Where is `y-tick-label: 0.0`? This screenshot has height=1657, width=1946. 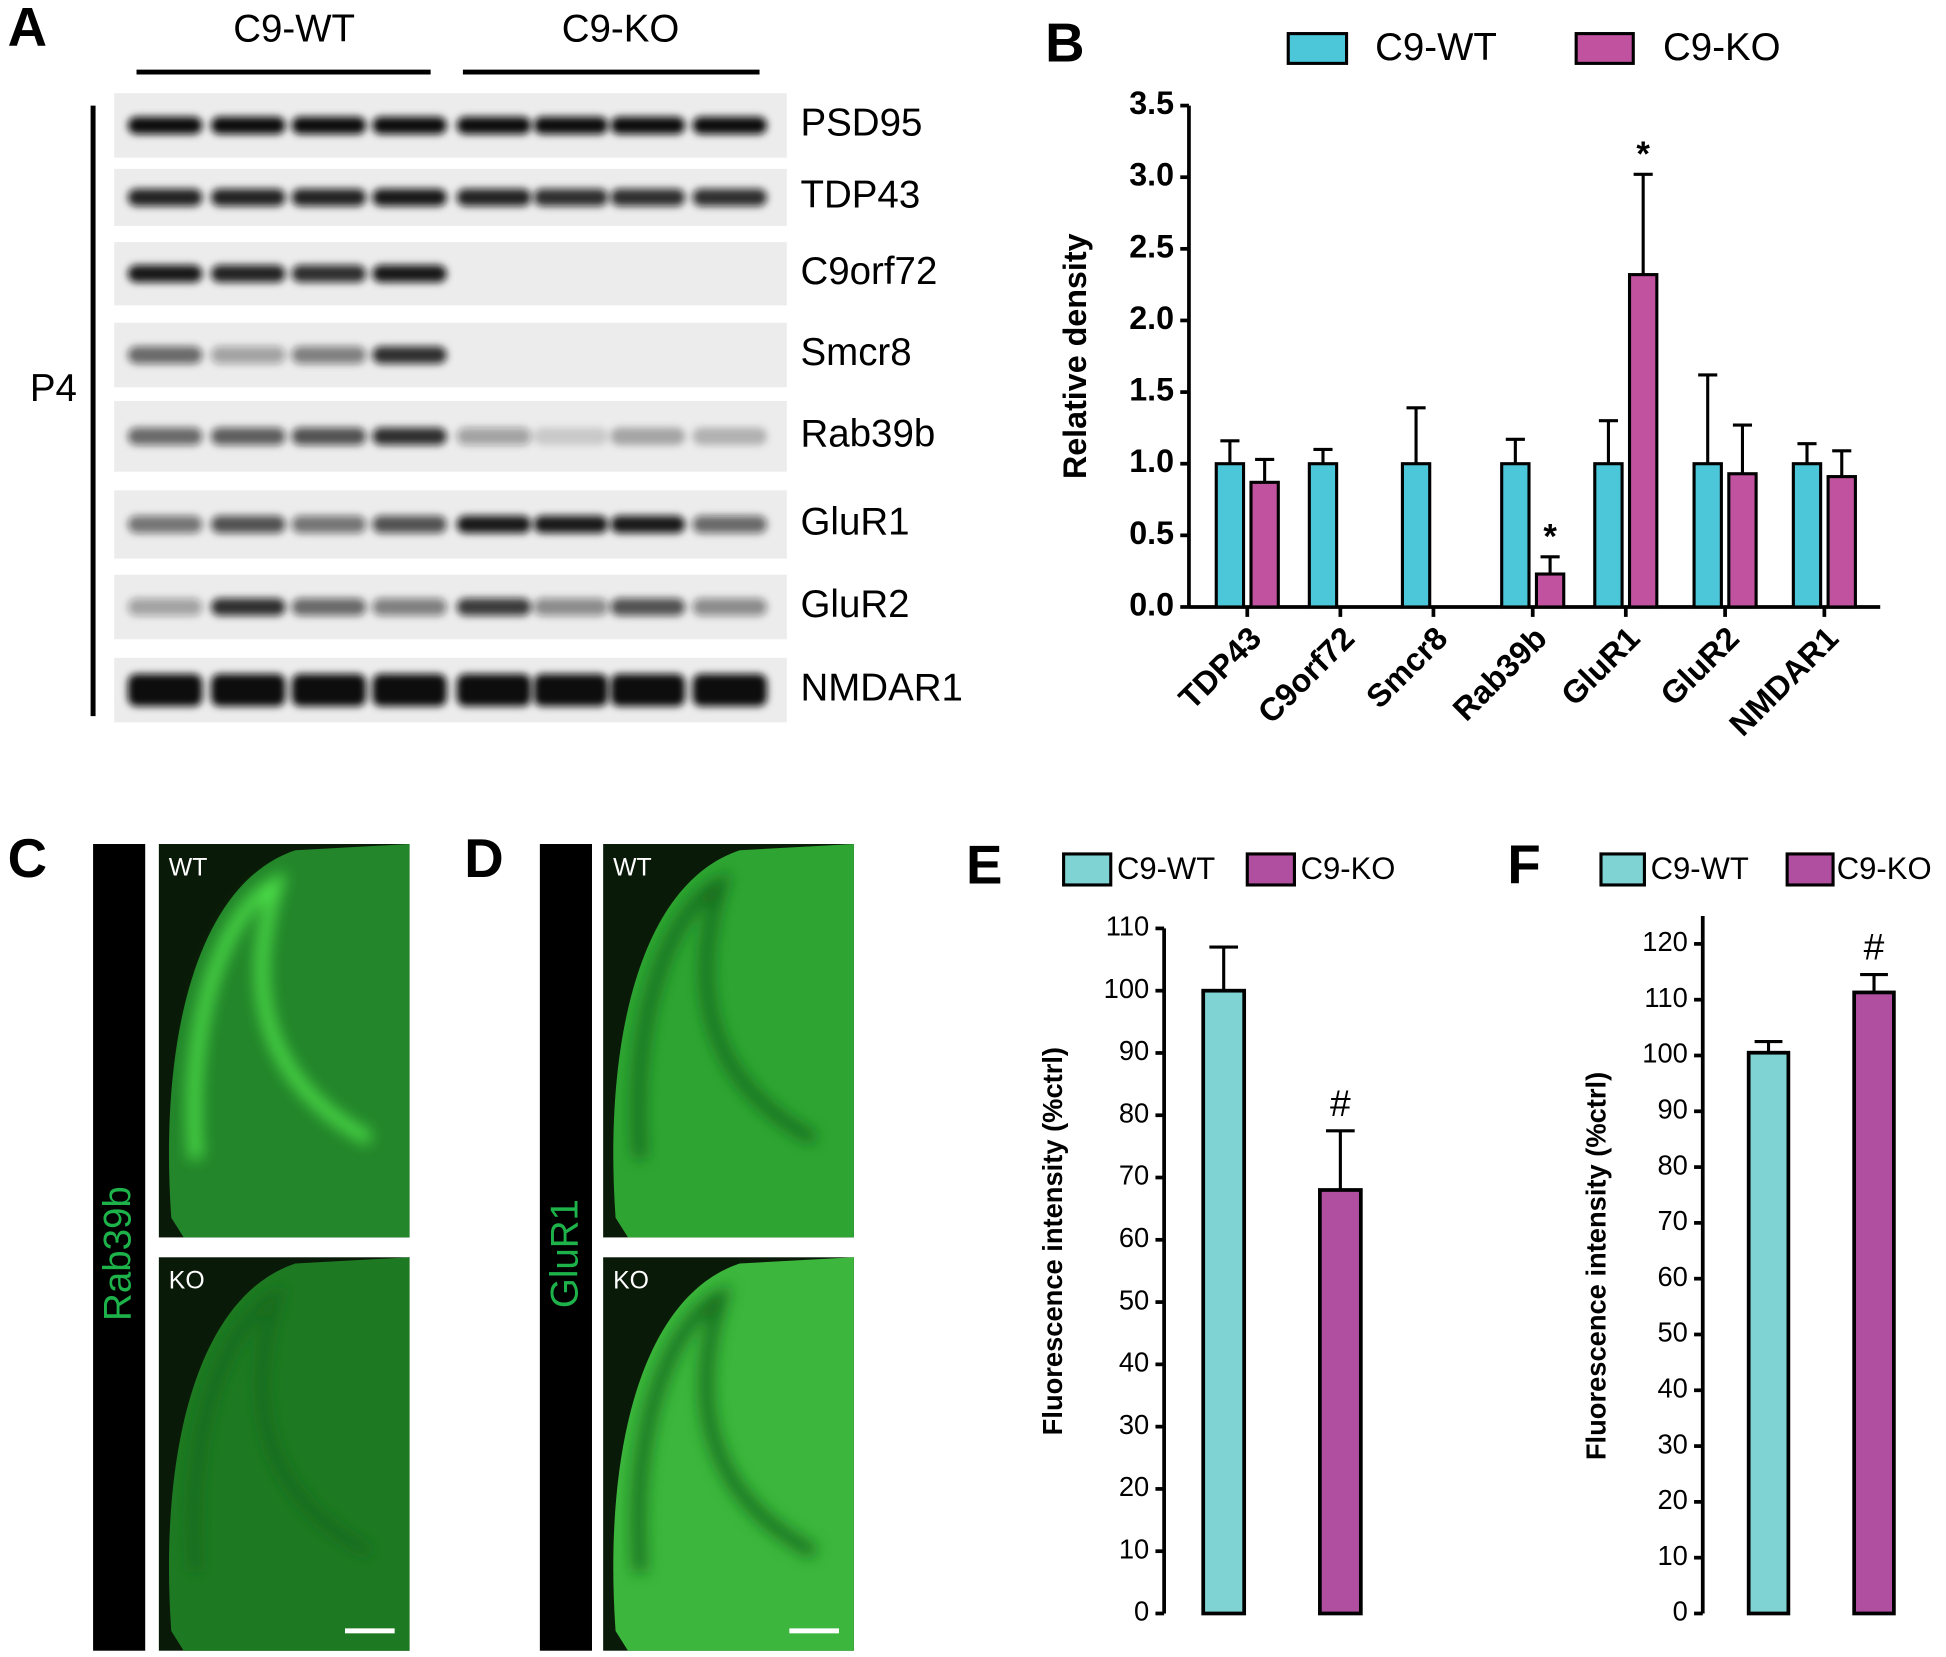 y-tick-label: 0.0 is located at coordinates (1151, 604).